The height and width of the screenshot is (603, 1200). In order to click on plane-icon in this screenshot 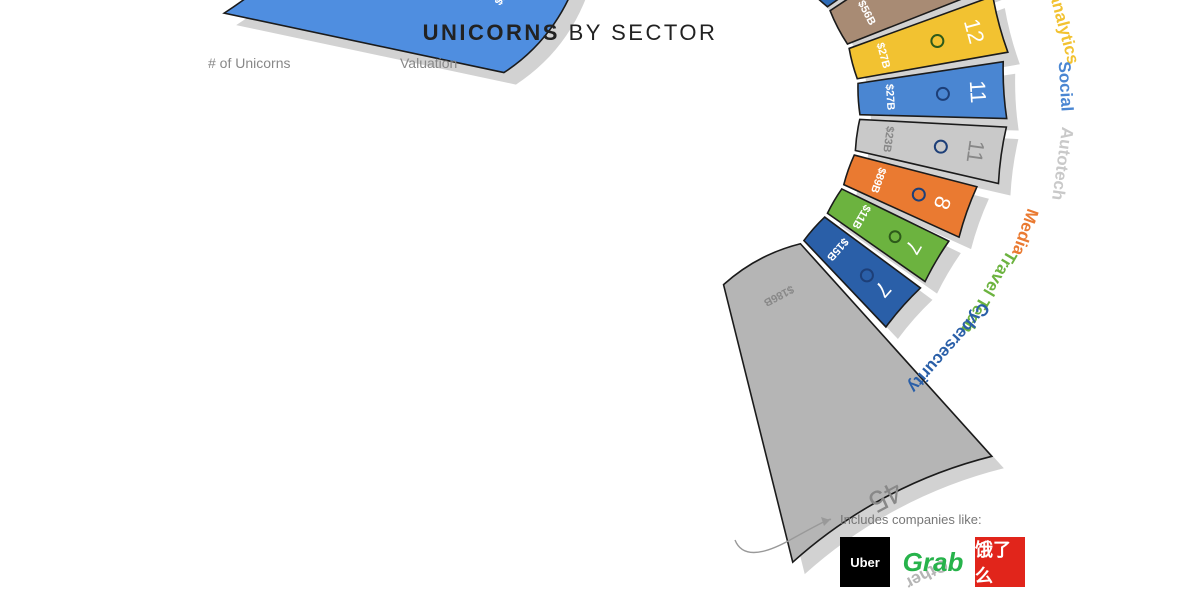, I will do `click(895, 237)`.